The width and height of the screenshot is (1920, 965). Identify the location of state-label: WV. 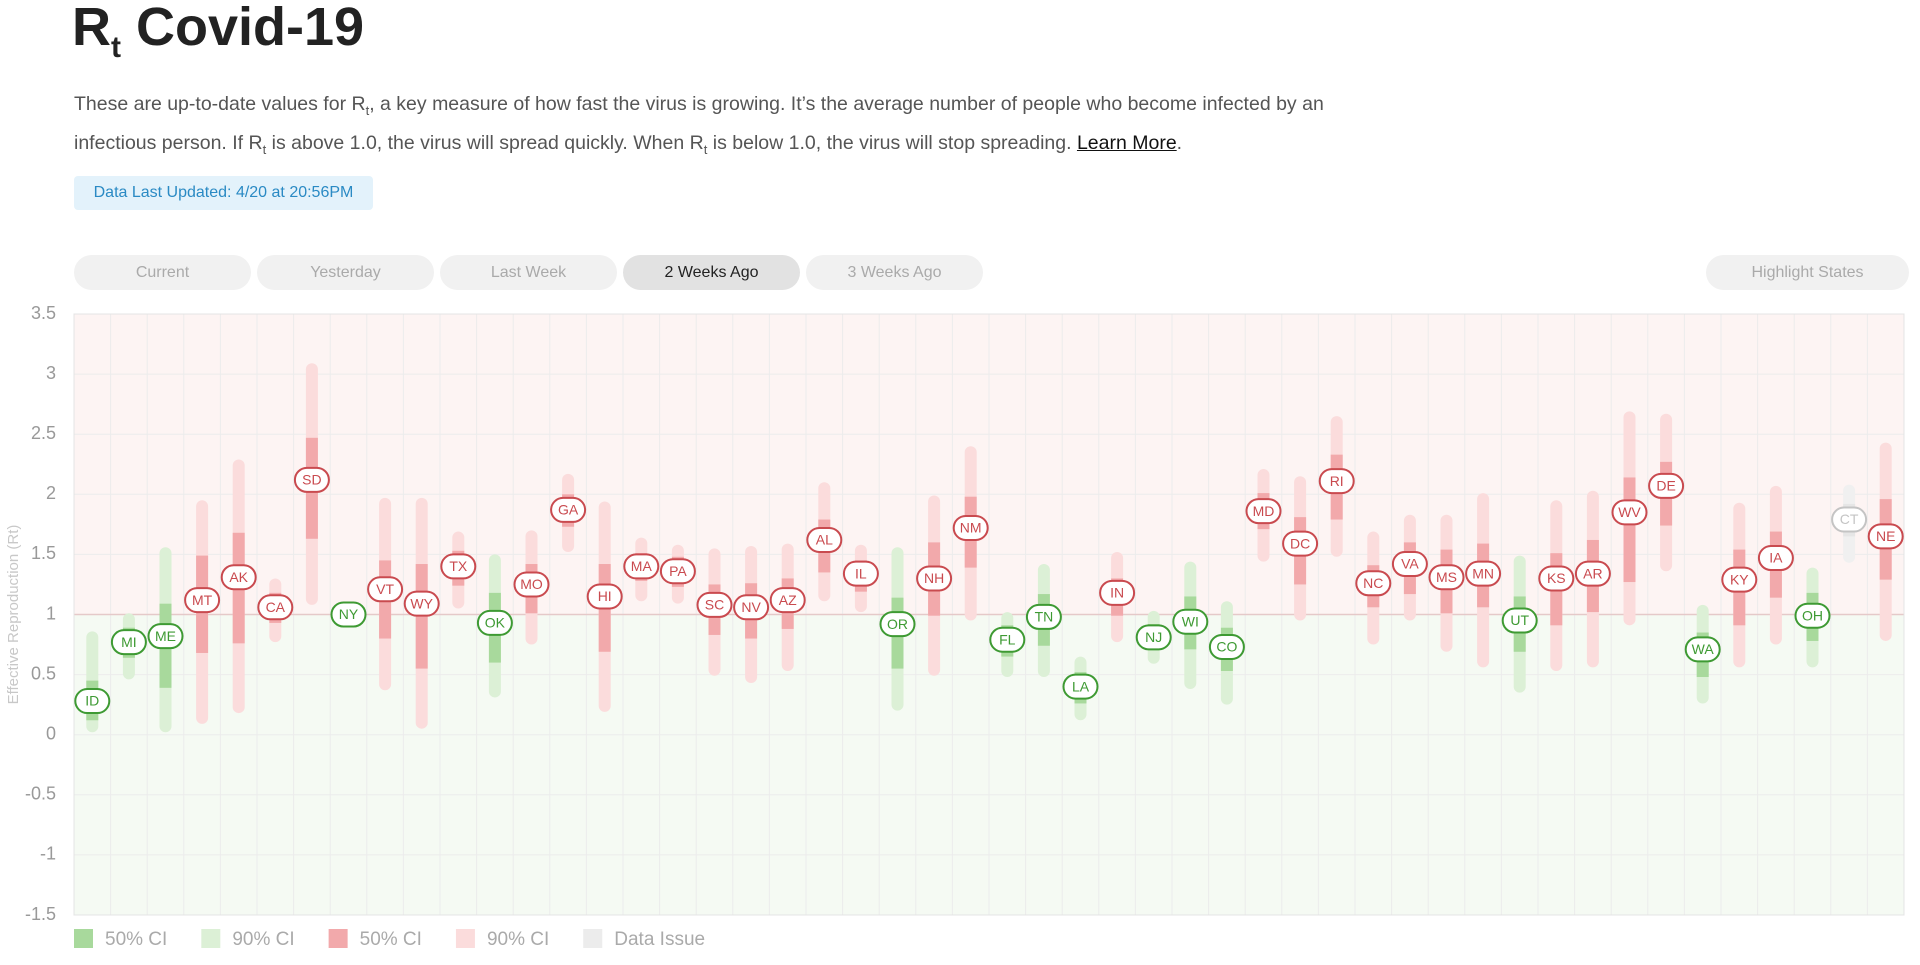
(1629, 512).